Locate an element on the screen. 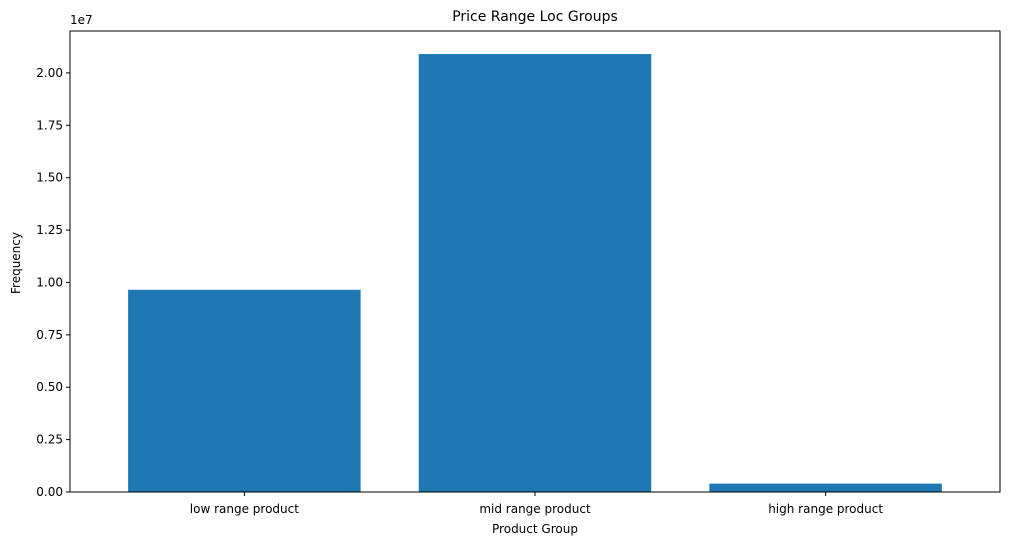 The width and height of the screenshot is (1010, 545). y-tick-label: 0.25 is located at coordinates (49, 440).